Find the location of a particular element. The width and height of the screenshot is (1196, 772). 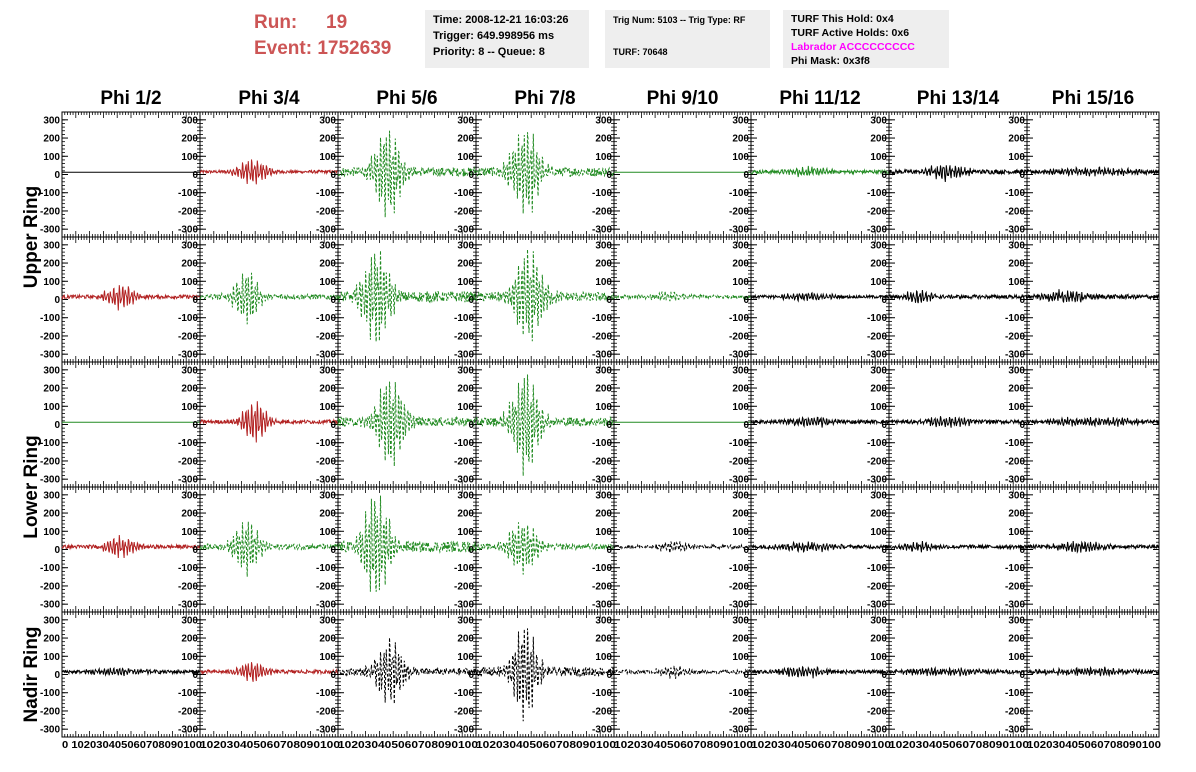

column-header-3: Phi 5/6 is located at coordinates (406, 98).